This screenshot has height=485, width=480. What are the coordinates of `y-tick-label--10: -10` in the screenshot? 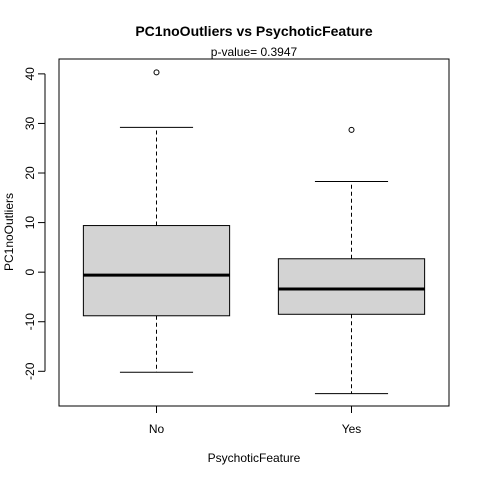 It's located at (30, 322).